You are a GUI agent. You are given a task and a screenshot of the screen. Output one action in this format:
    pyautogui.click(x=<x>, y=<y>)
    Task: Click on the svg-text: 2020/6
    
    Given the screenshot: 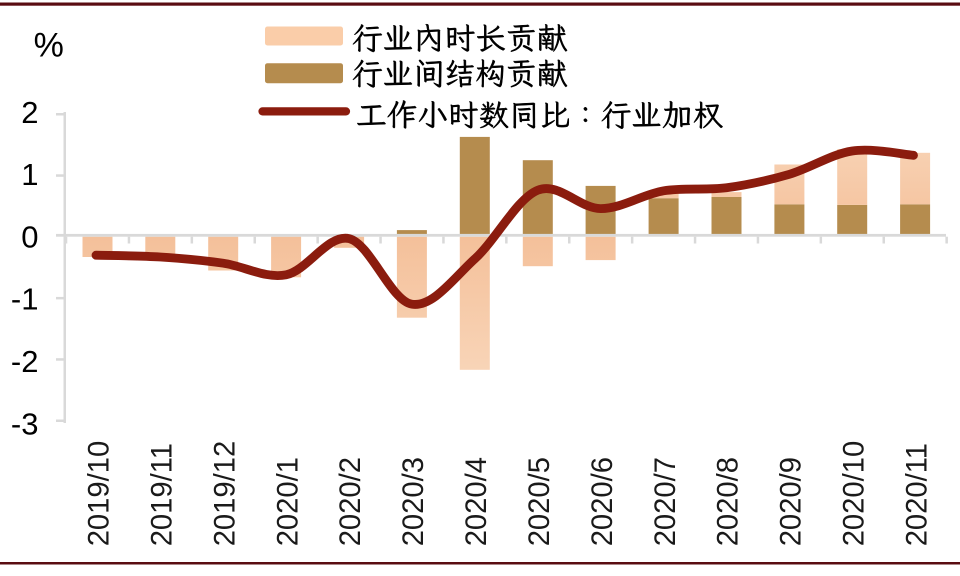 What is the action you would take?
    pyautogui.click(x=603, y=501)
    